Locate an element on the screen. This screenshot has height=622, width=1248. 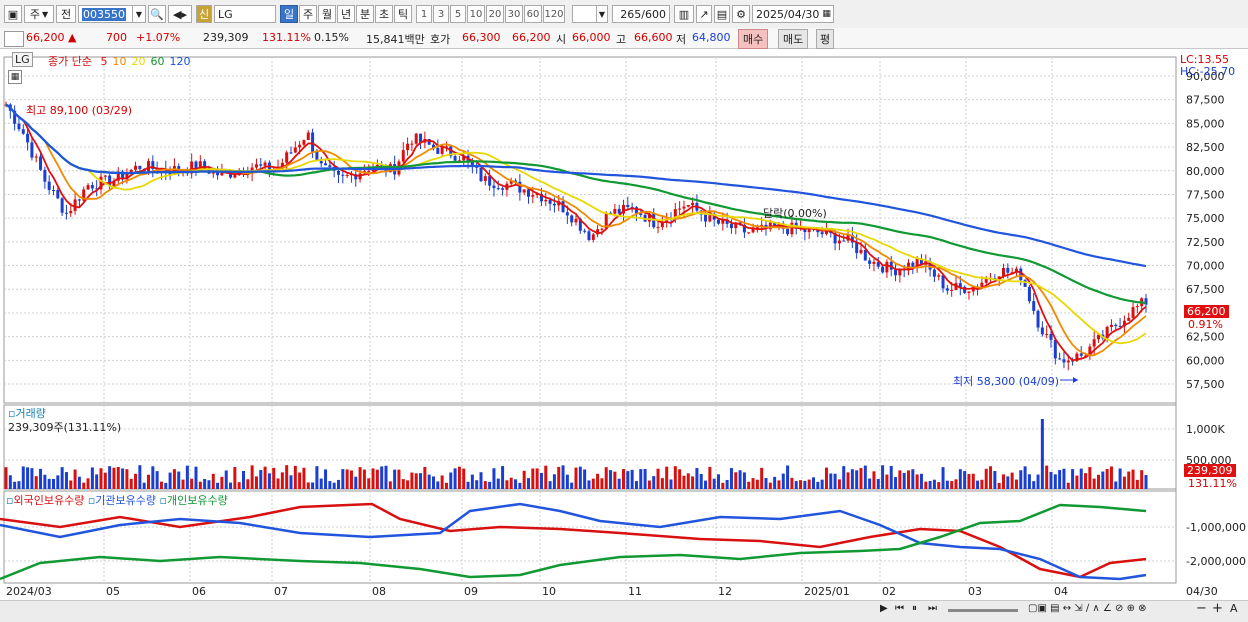
sell-button: 매도 is located at coordinates (793, 39).